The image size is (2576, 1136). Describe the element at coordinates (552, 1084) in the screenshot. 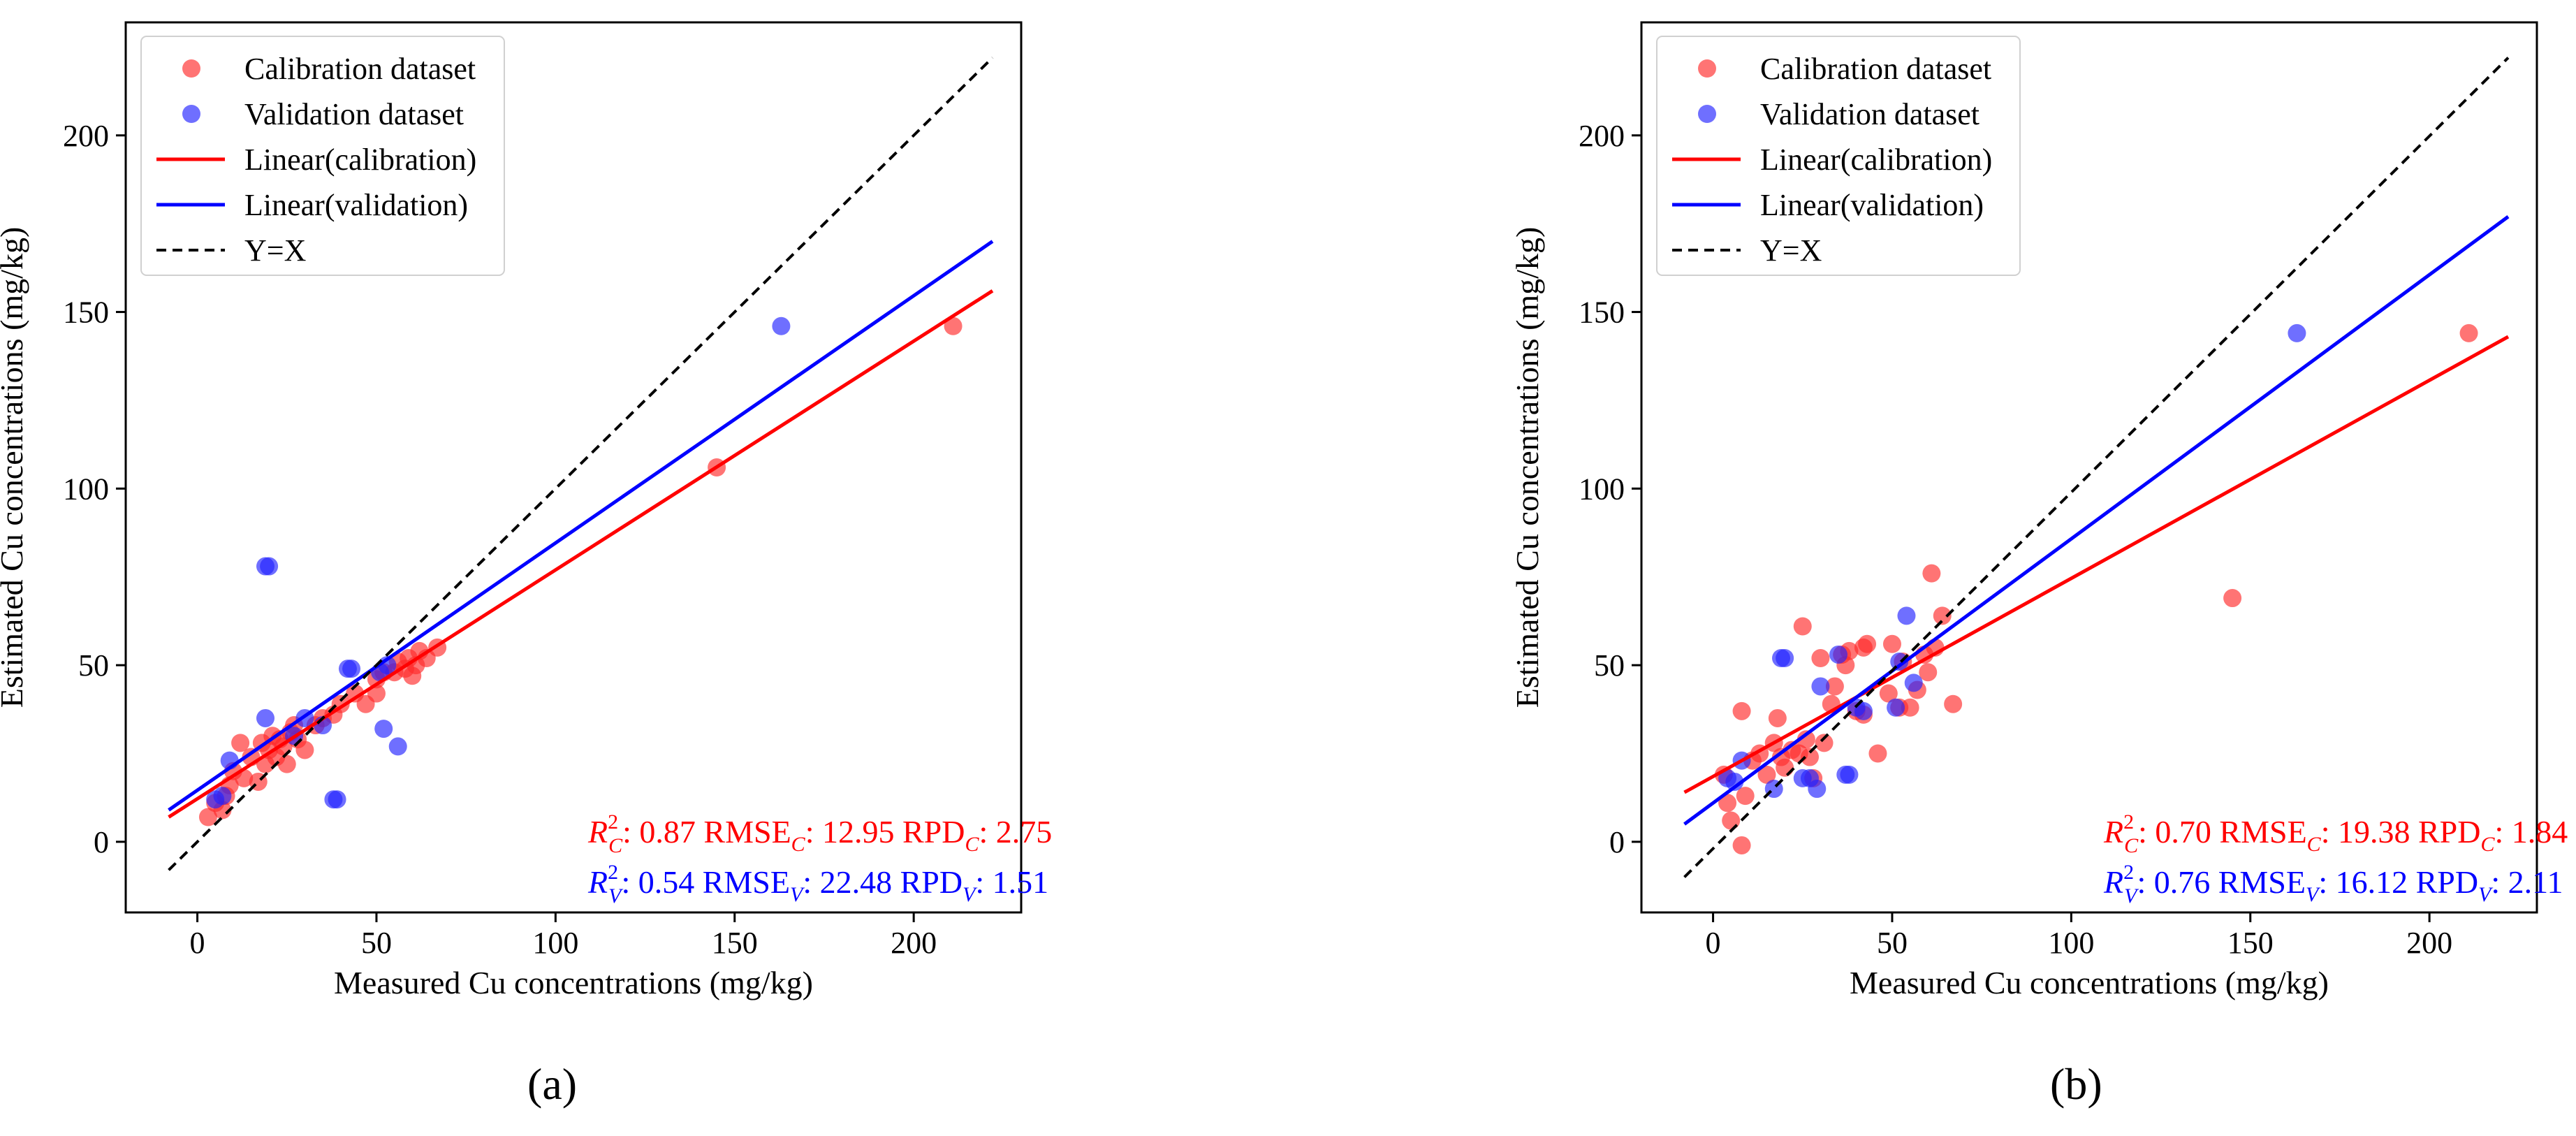

I see `panel-label-a: (a)` at that location.